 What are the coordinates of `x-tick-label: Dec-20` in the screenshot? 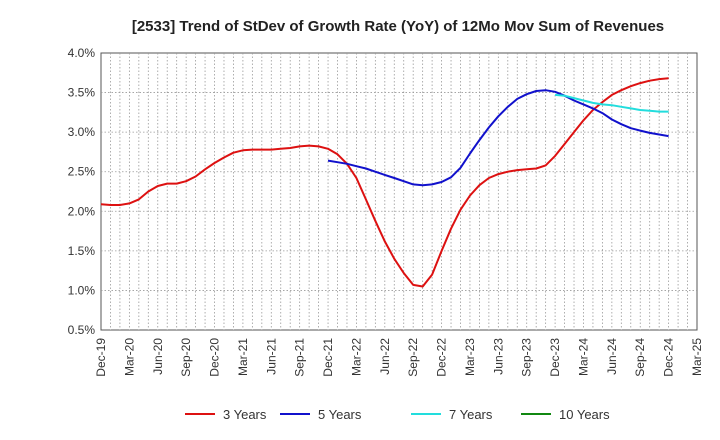 It's located at (215, 357).